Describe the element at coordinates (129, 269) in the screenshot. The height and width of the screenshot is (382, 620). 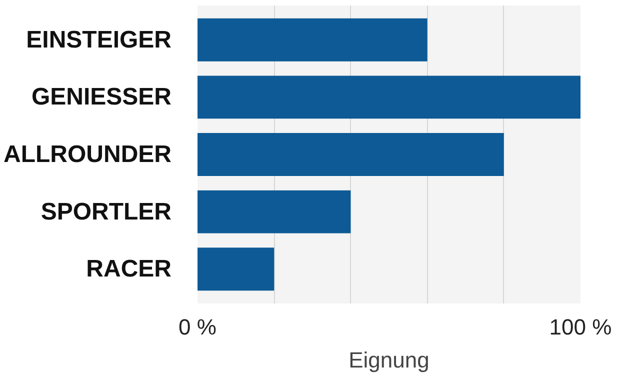
I see `y-tick-label: RACER` at that location.